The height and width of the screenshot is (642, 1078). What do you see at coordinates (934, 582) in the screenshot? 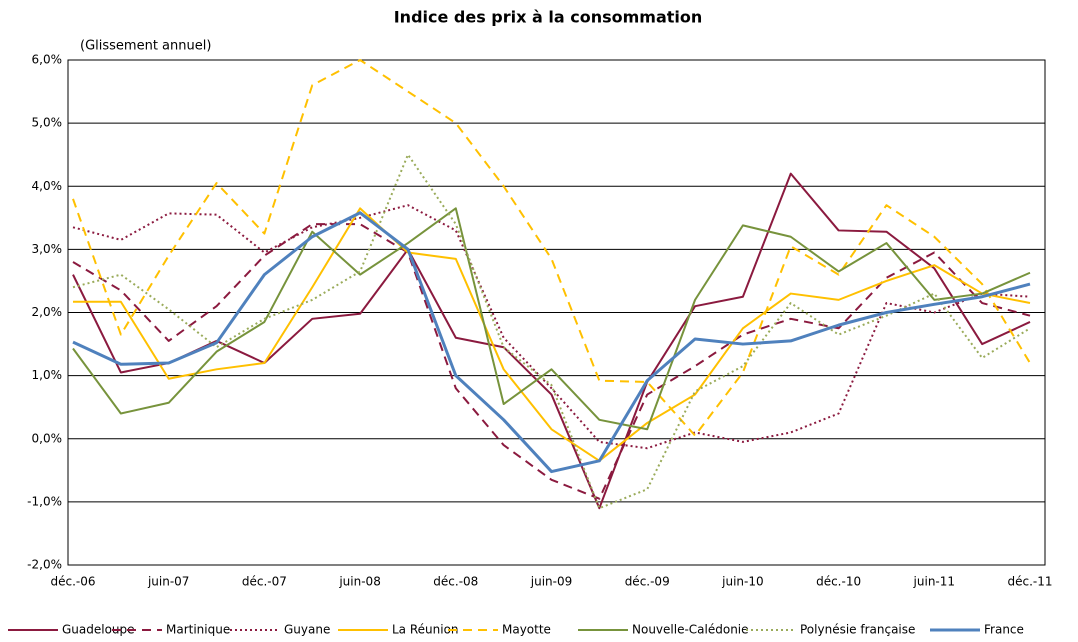
I see `x-tick-label: juin-11` at bounding box center [934, 582].